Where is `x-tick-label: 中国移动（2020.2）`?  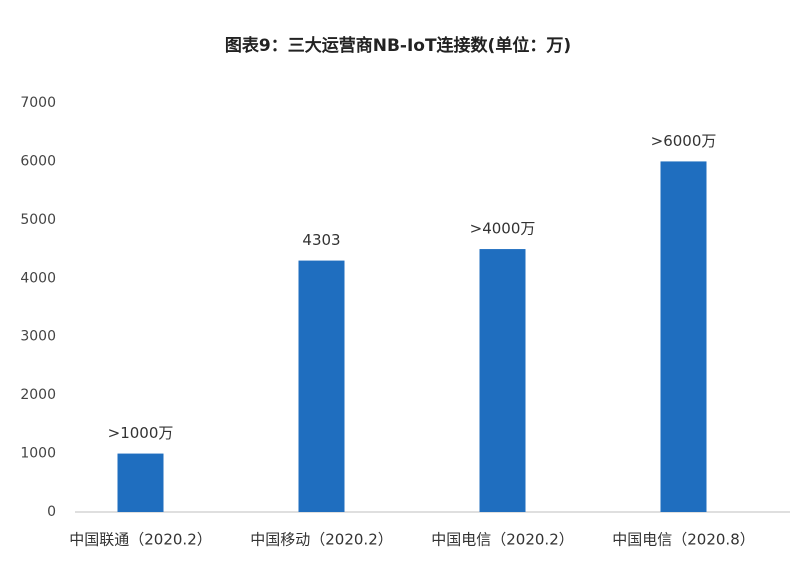
x-tick-label: 中国移动（2020.2） is located at coordinates (321, 540).